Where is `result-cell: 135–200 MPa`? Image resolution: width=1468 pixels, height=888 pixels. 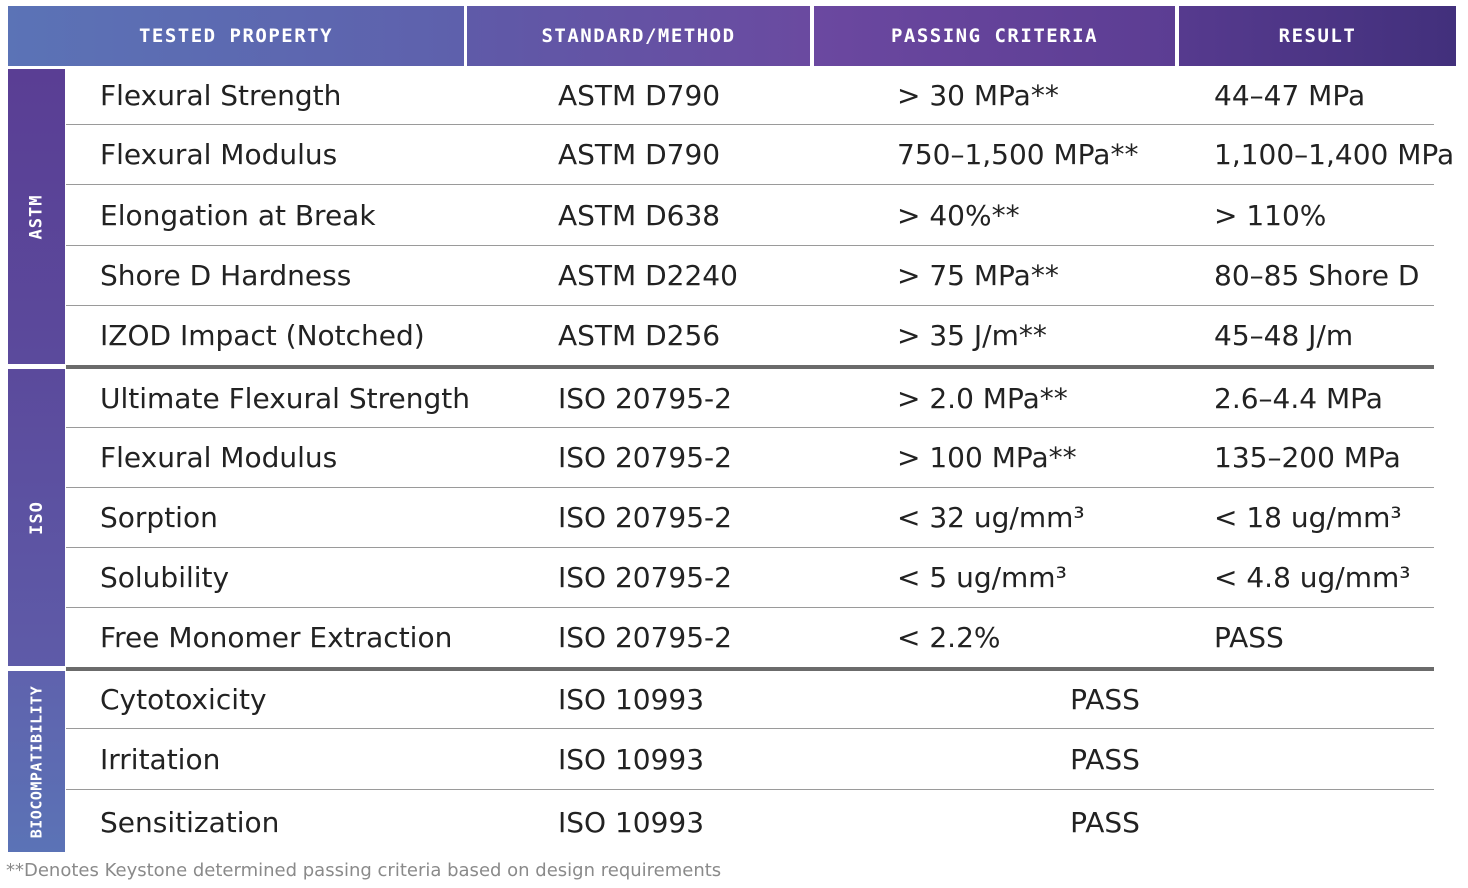 result-cell: 135–200 MPa is located at coordinates (1307, 457).